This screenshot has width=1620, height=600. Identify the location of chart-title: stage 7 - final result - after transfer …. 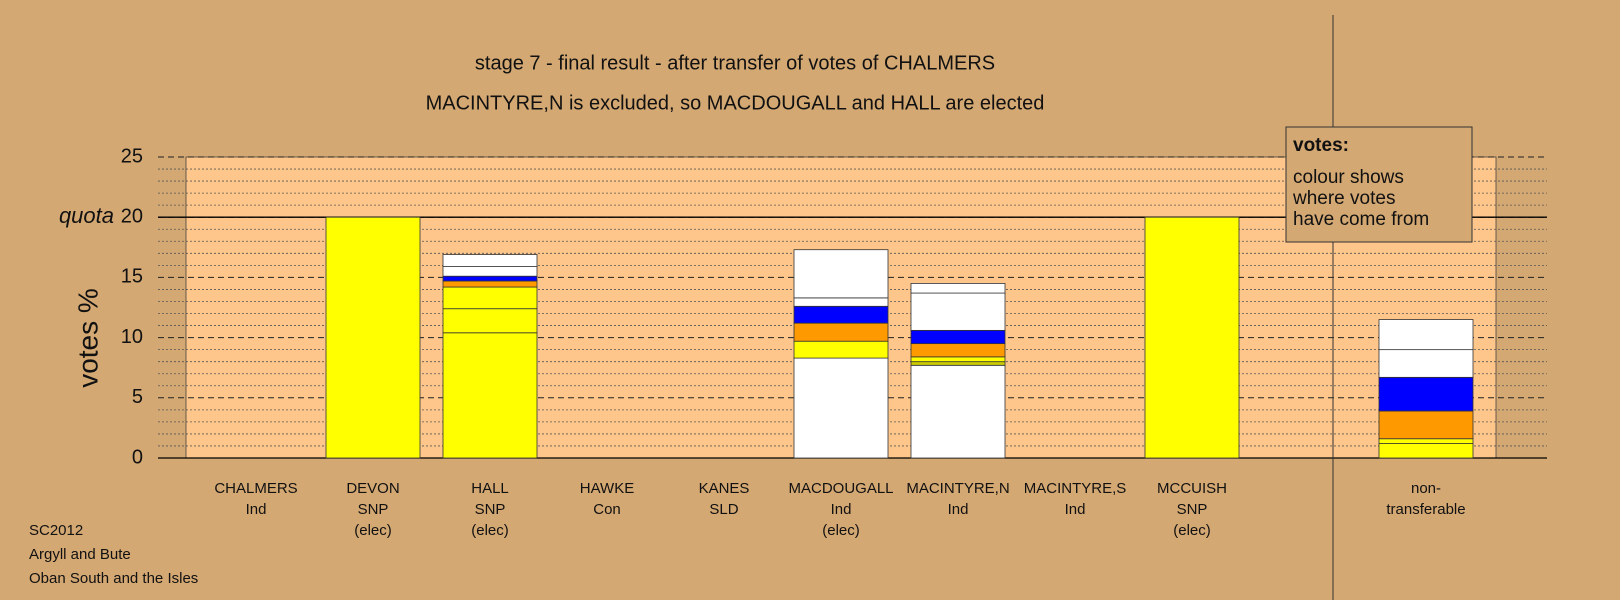
(735, 63).